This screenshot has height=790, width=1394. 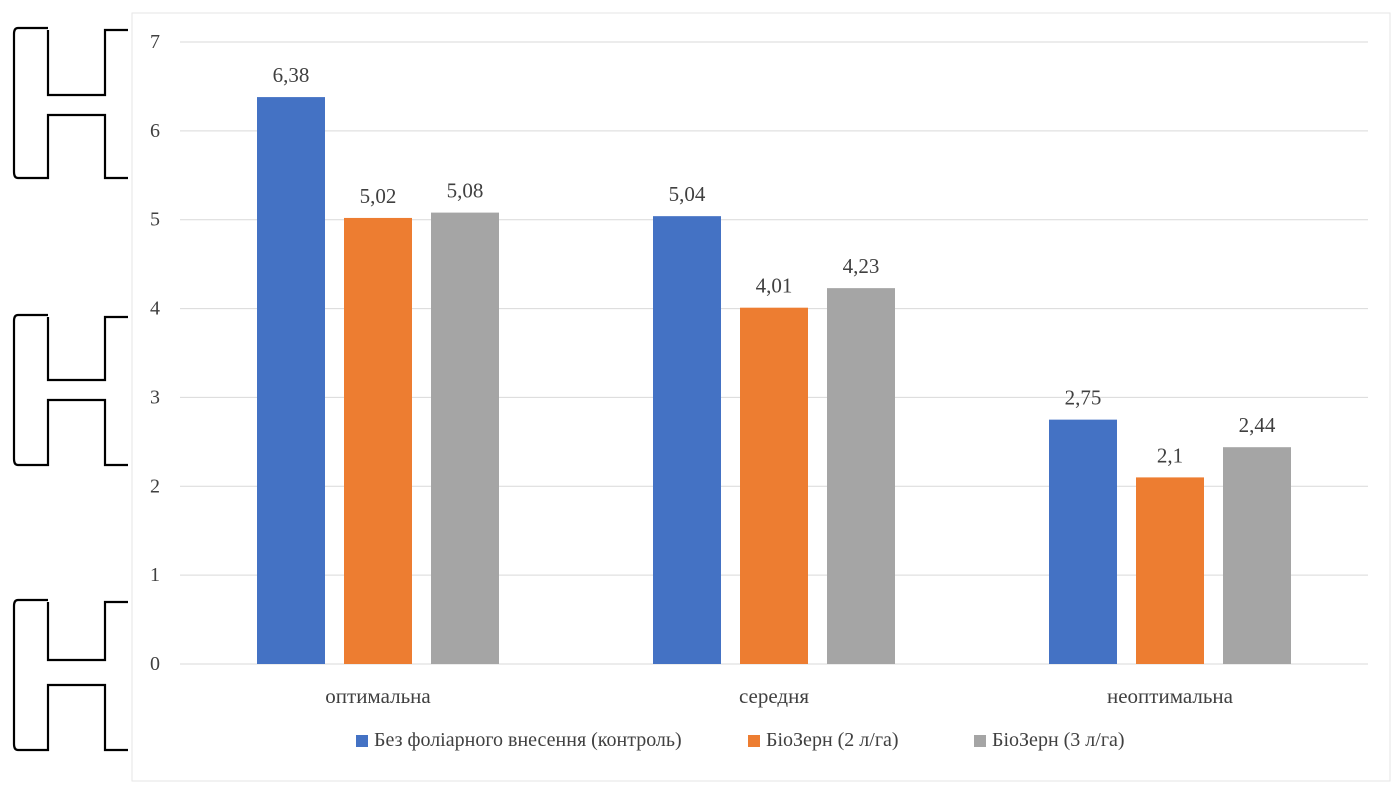 What do you see at coordinates (861, 266) in the screenshot?
I see `bar-value-label: 4,23` at bounding box center [861, 266].